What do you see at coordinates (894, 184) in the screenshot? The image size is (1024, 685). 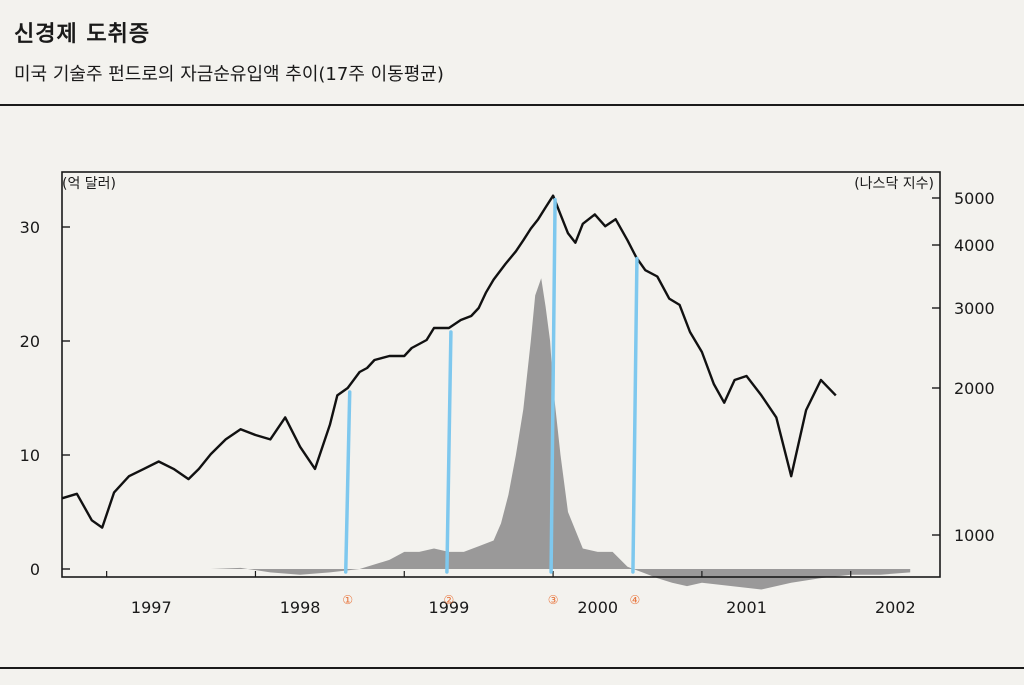 I see `right-axis-unit: (나스닥 지수)` at bounding box center [894, 184].